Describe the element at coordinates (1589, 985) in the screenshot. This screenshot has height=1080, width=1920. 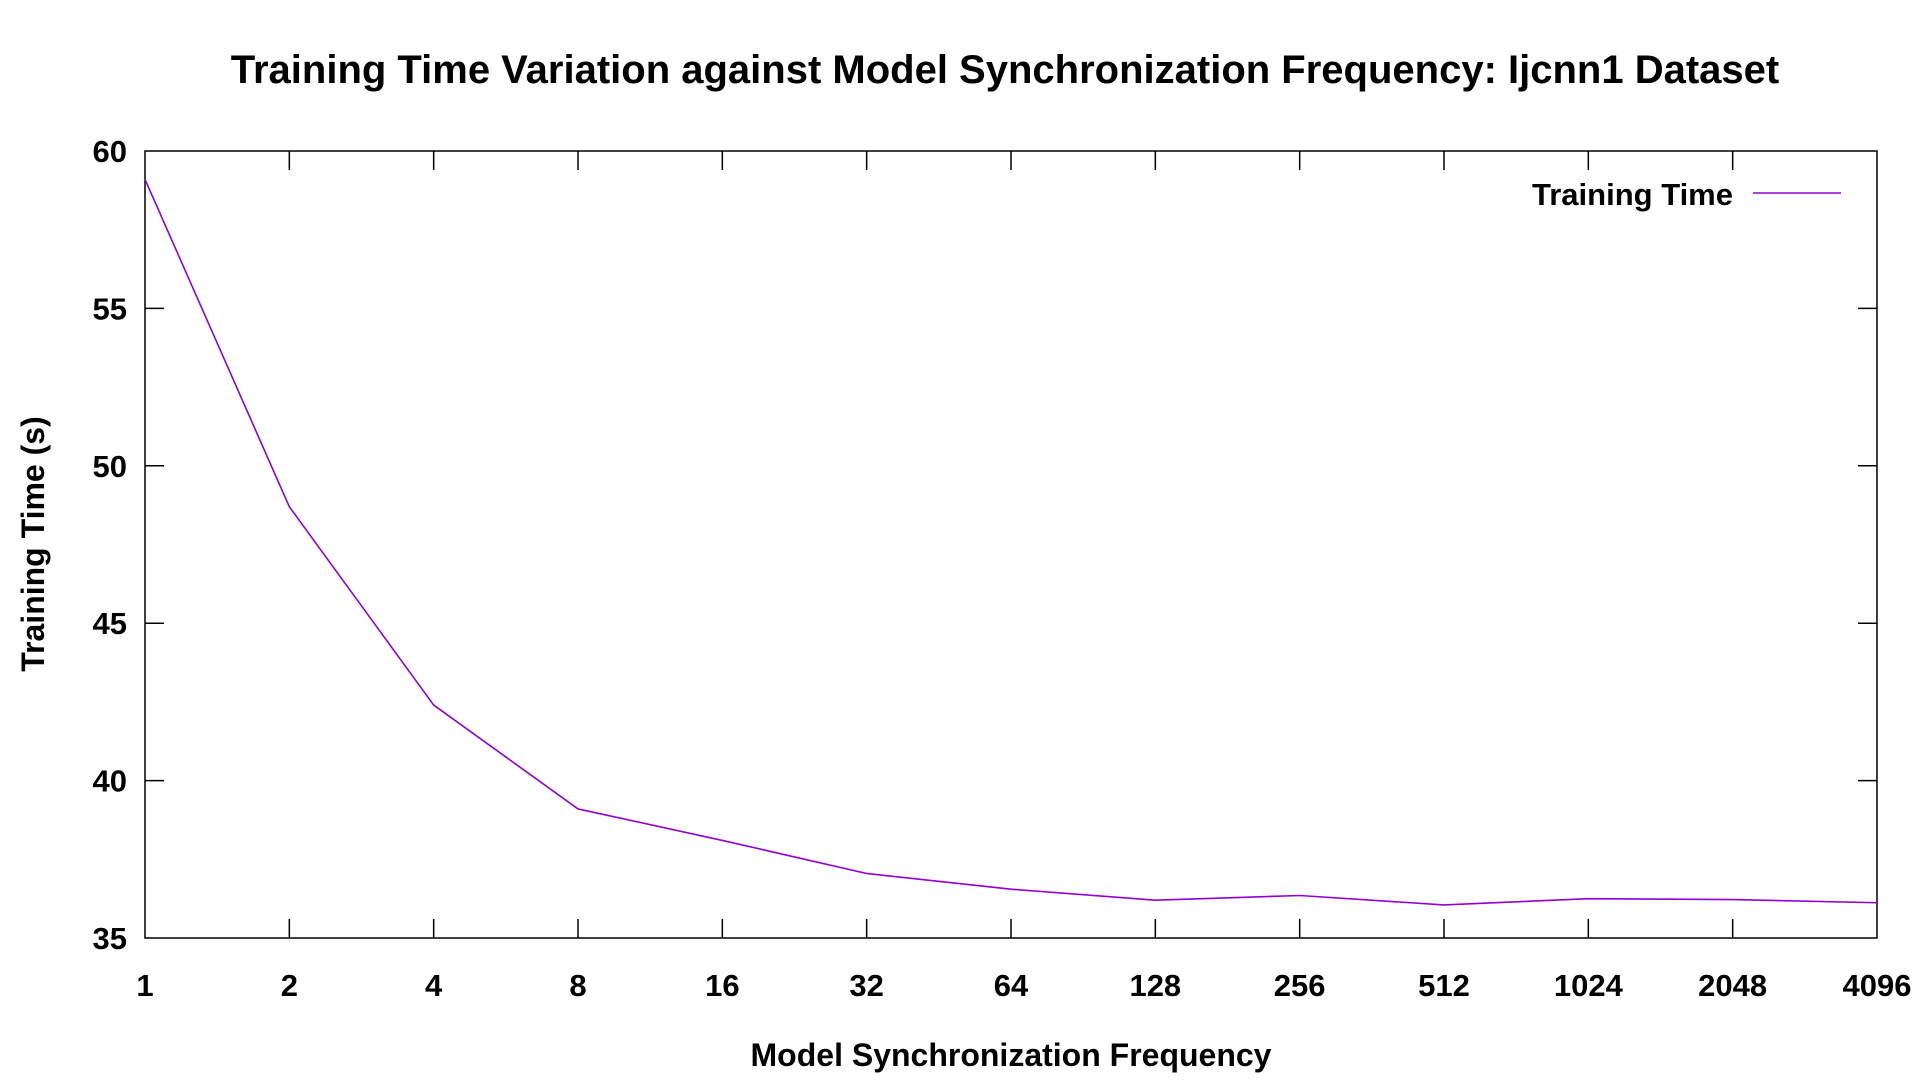
I see `x-tick-label: 1024` at that location.